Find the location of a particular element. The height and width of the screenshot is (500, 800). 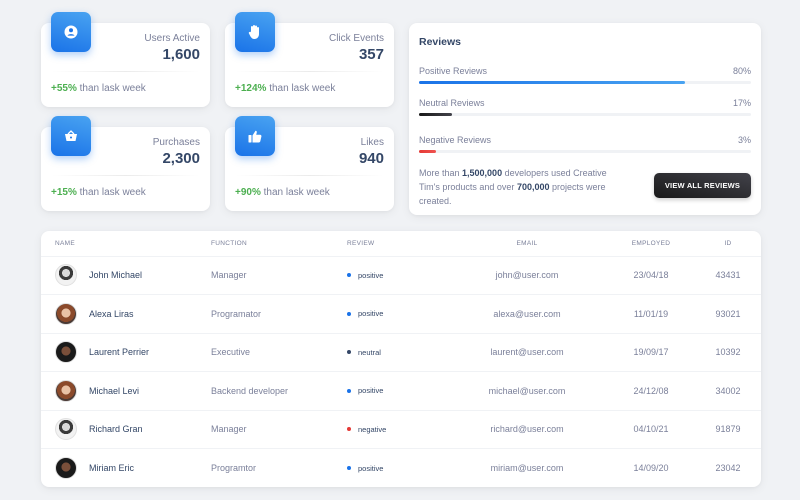

user-email: michael@user.com is located at coordinates (527, 391).